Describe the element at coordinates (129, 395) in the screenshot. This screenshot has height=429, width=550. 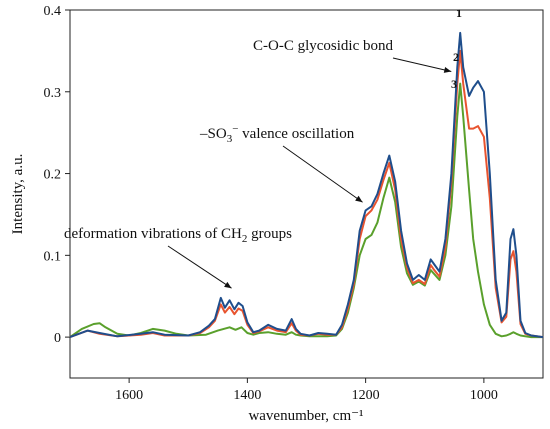
I see `x-tick-label: 1600` at that location.